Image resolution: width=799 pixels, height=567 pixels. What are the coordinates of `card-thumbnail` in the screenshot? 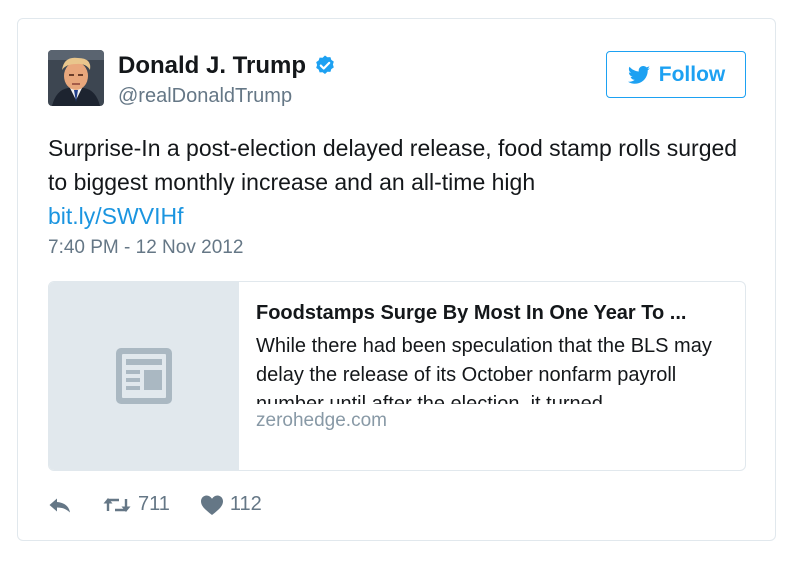 It's located at (144, 376).